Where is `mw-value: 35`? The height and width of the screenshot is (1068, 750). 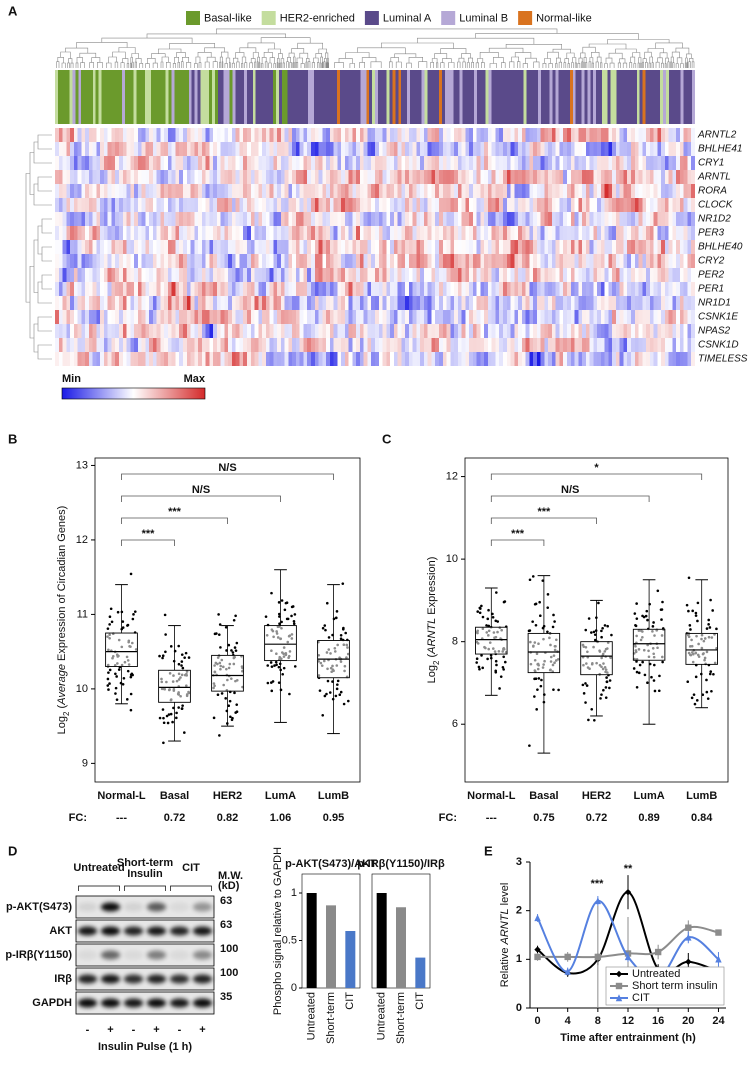
mw-value: 35 is located at coordinates (226, 997).